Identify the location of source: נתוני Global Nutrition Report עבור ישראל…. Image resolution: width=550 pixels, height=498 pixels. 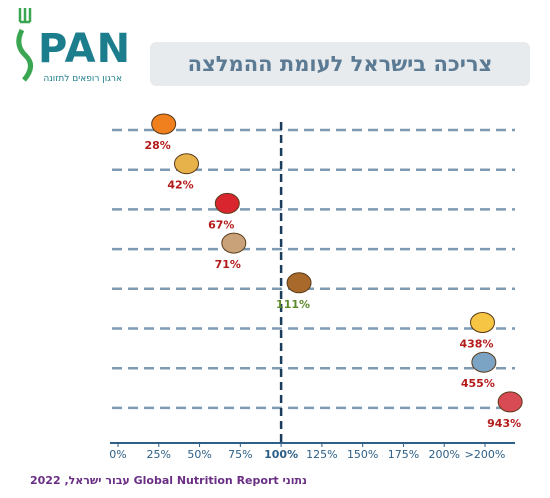
(168, 480).